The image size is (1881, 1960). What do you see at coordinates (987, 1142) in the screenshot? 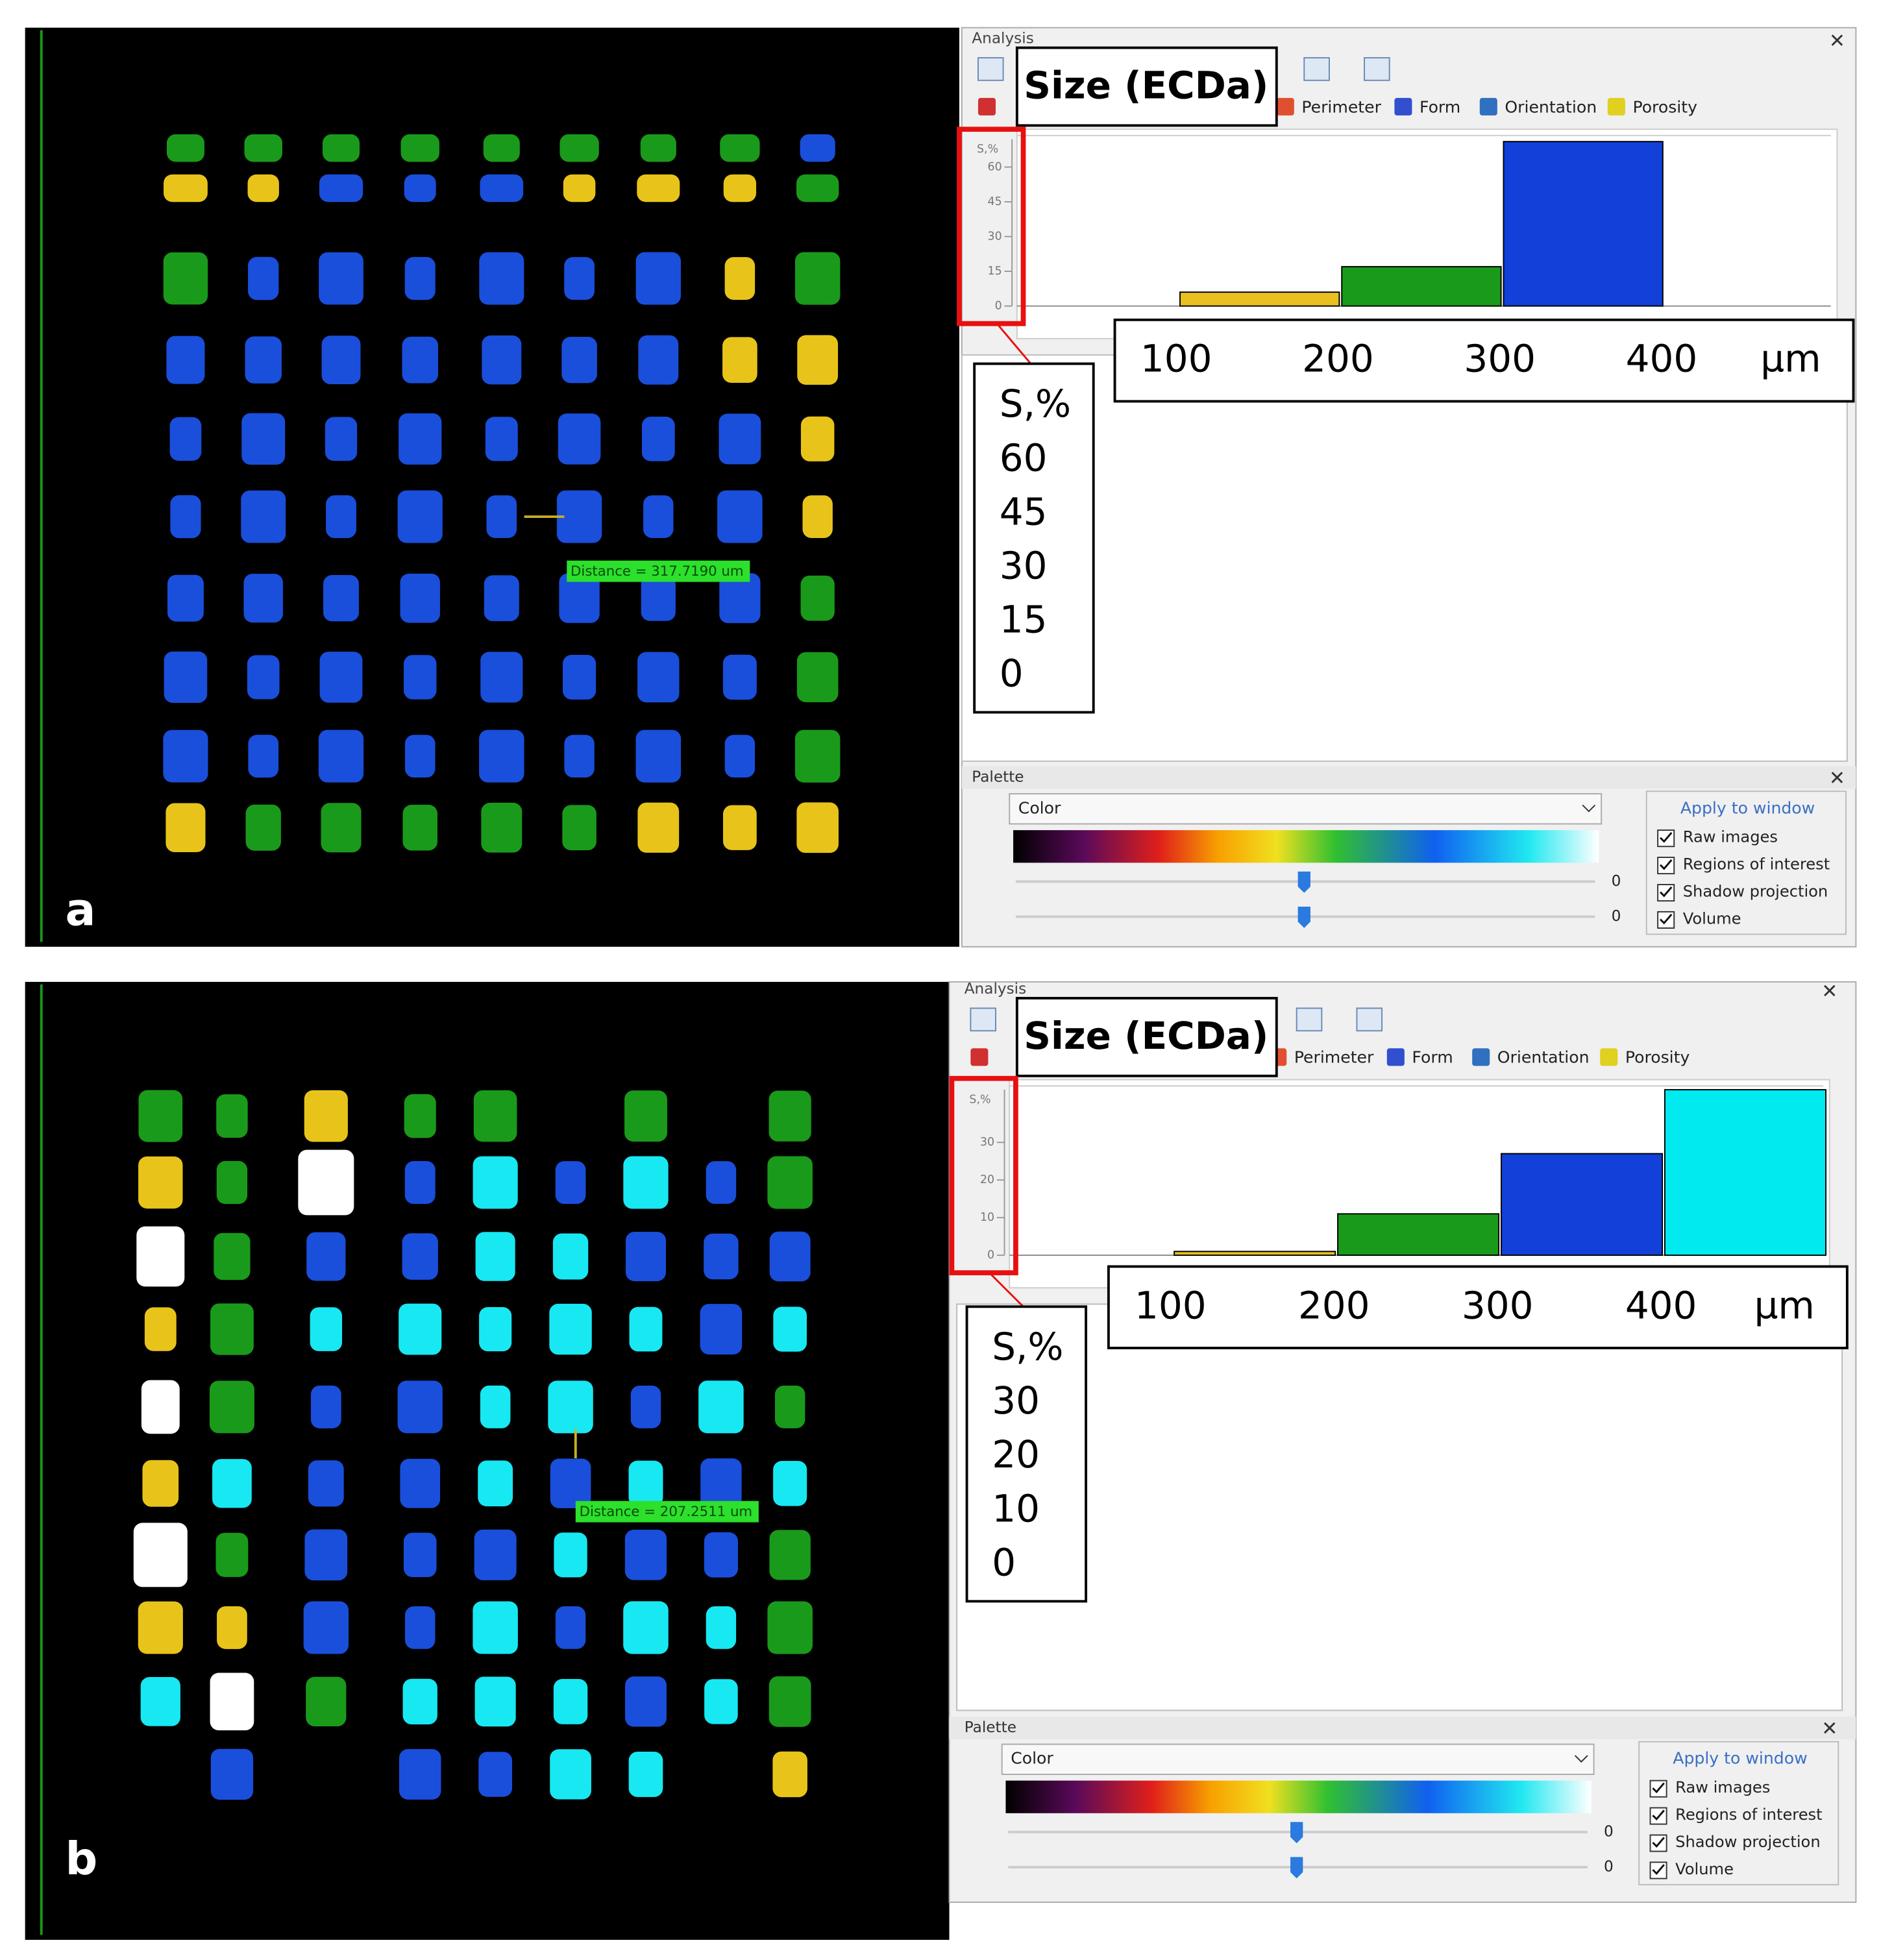
I see `tick-label-small: 30` at bounding box center [987, 1142].